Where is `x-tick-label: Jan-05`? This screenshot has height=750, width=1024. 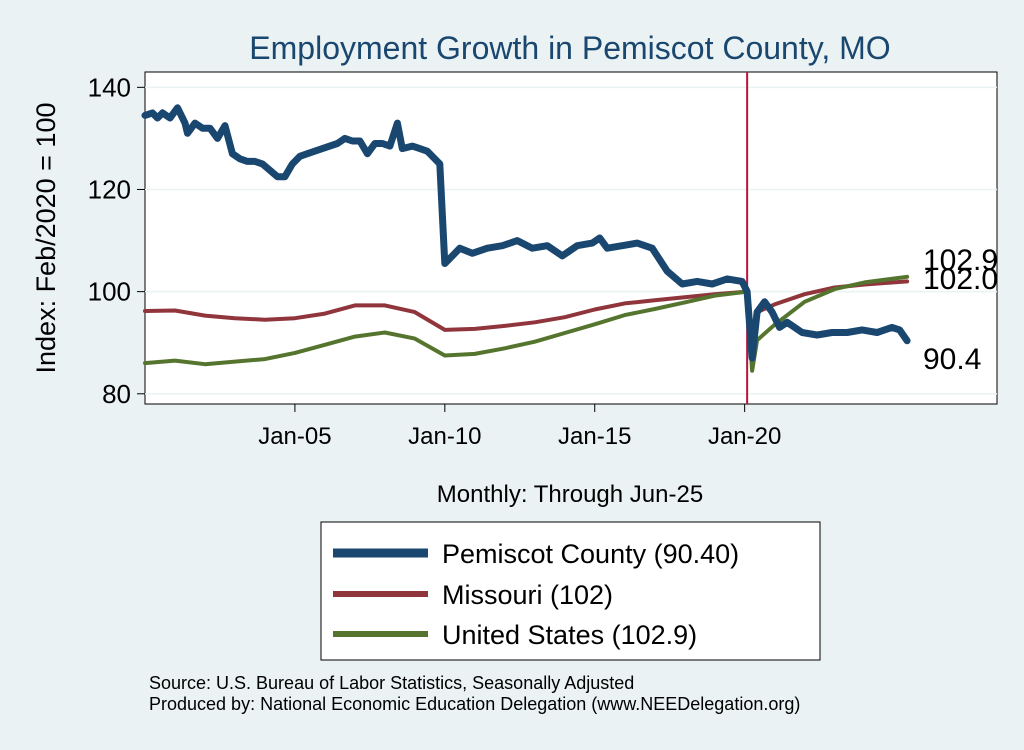 x-tick-label: Jan-05 is located at coordinates (294, 436).